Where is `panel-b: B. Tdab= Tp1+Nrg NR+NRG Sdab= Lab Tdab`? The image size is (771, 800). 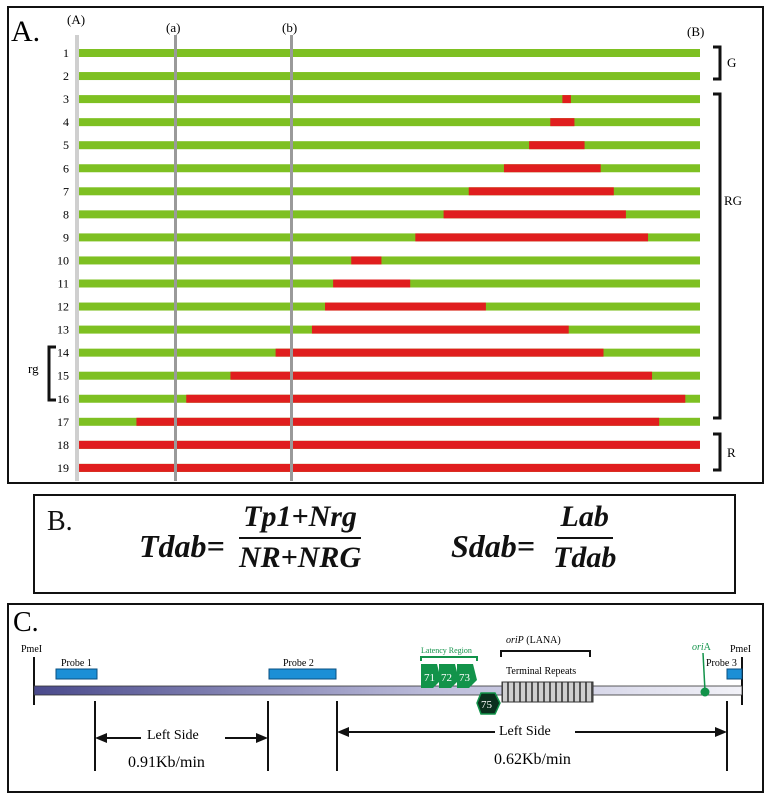
panel-b: B. Tdab= Tp1+Nrg NR+NRG Sdab= Lab Tdab is located at coordinates (384, 544).